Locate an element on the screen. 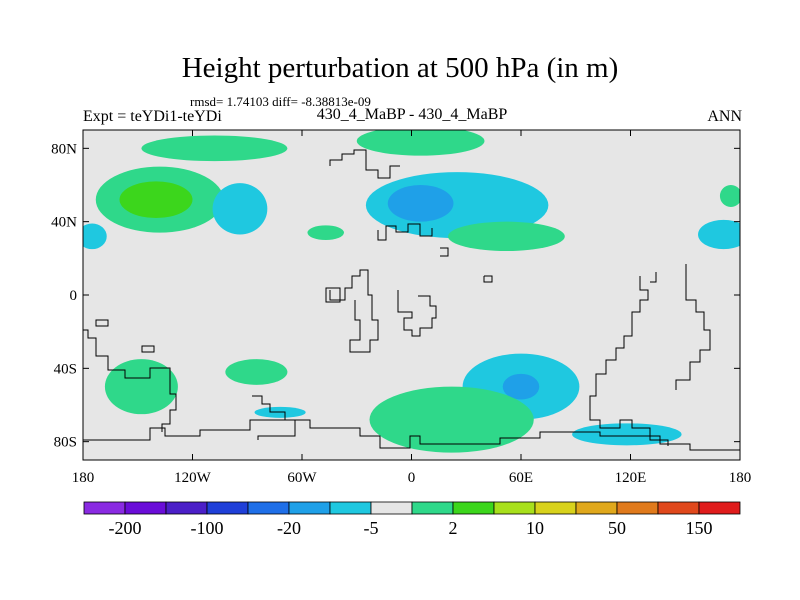  coastline-north-america is located at coordinates (364, 164).